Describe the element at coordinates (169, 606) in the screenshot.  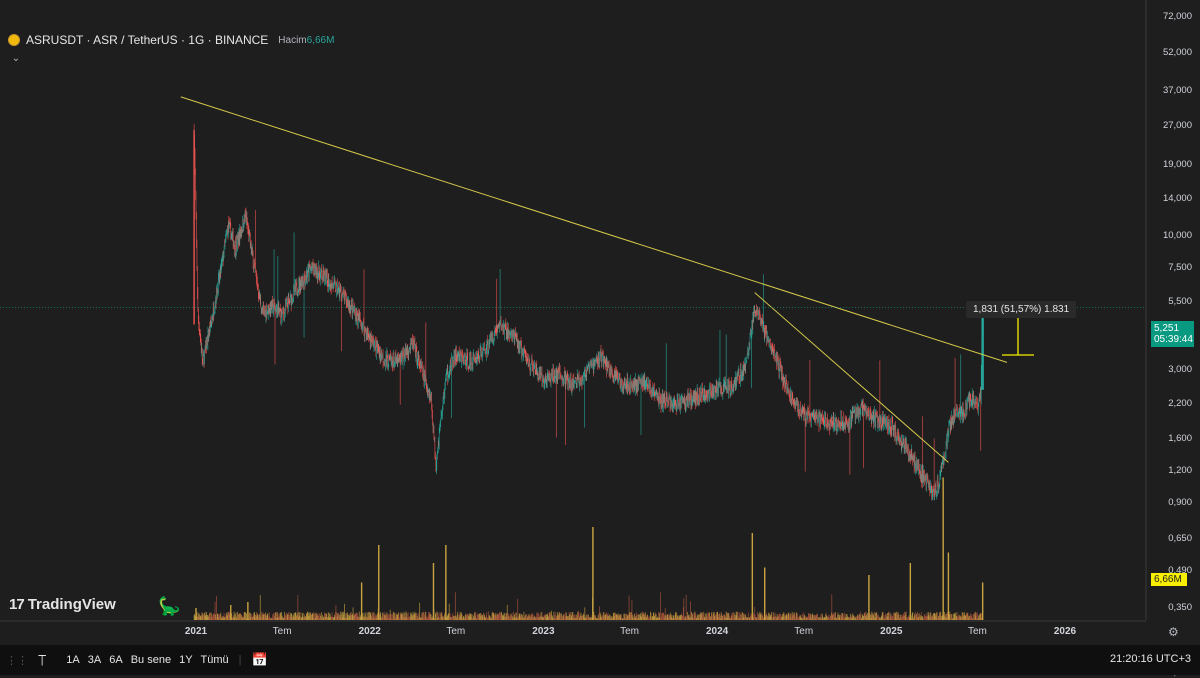
I see `dino-icon: 🦕` at that location.